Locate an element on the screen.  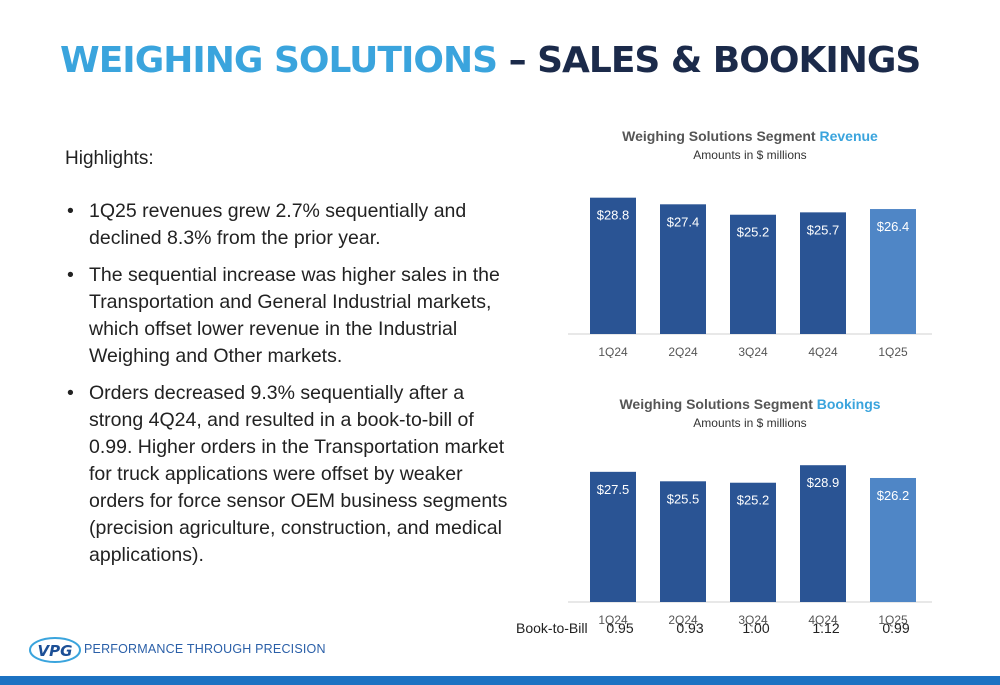
bookings-chart-subtitle: Amounts in $ millions is located at coordinates (750, 423).